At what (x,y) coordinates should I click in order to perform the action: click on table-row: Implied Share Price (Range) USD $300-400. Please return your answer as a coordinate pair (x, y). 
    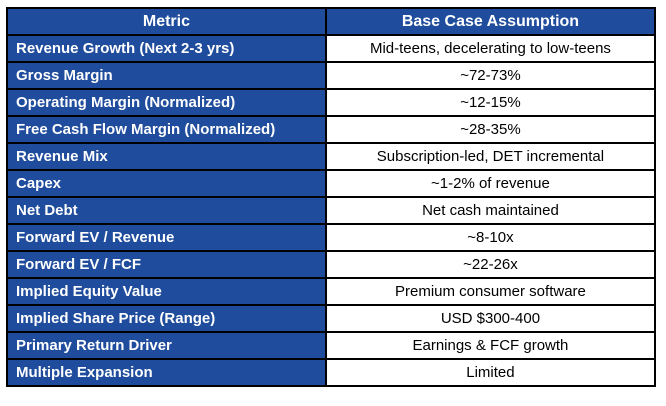
    Looking at the image, I should click on (331, 318).